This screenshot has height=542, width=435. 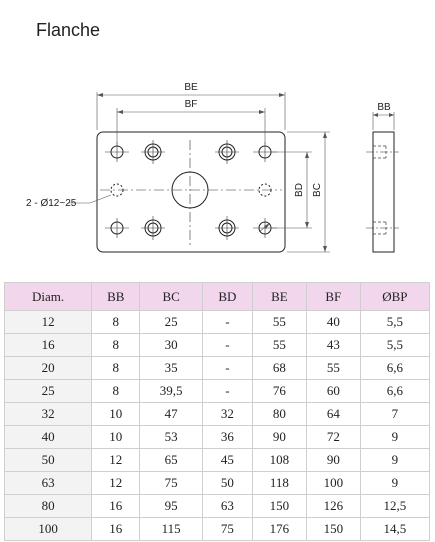 I want to click on dimension-label-bc: BC, so click(x=317, y=190).